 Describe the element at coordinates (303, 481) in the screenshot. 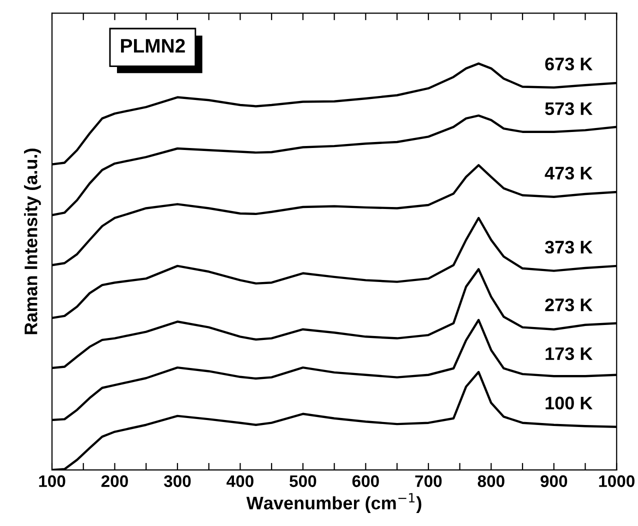

I see `x-tick-label: 500` at that location.